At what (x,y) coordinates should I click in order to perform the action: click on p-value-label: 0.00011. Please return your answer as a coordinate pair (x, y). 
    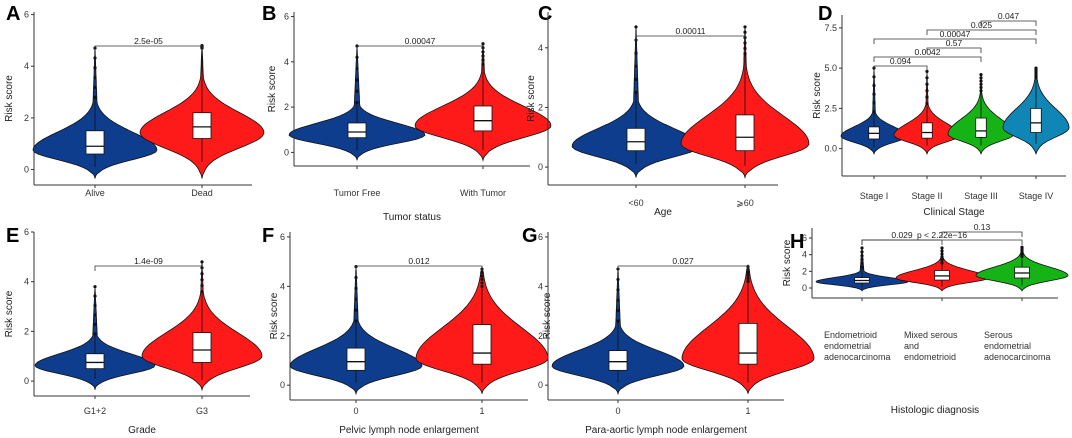
    Looking at the image, I should click on (690, 31).